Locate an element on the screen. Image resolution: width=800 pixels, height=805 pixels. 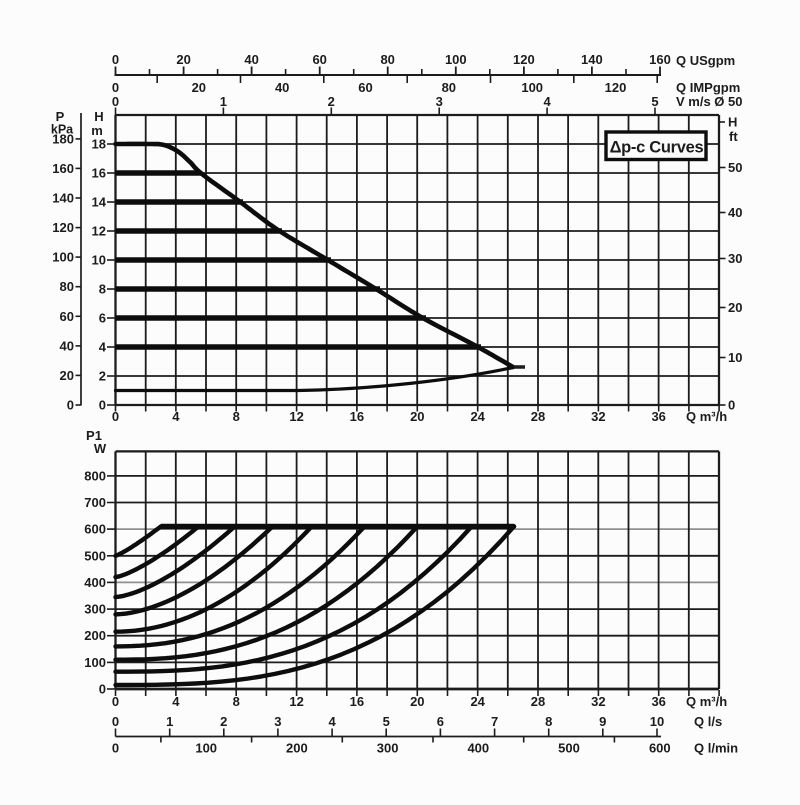
svg-text: 700 is located at coordinates (95, 502).